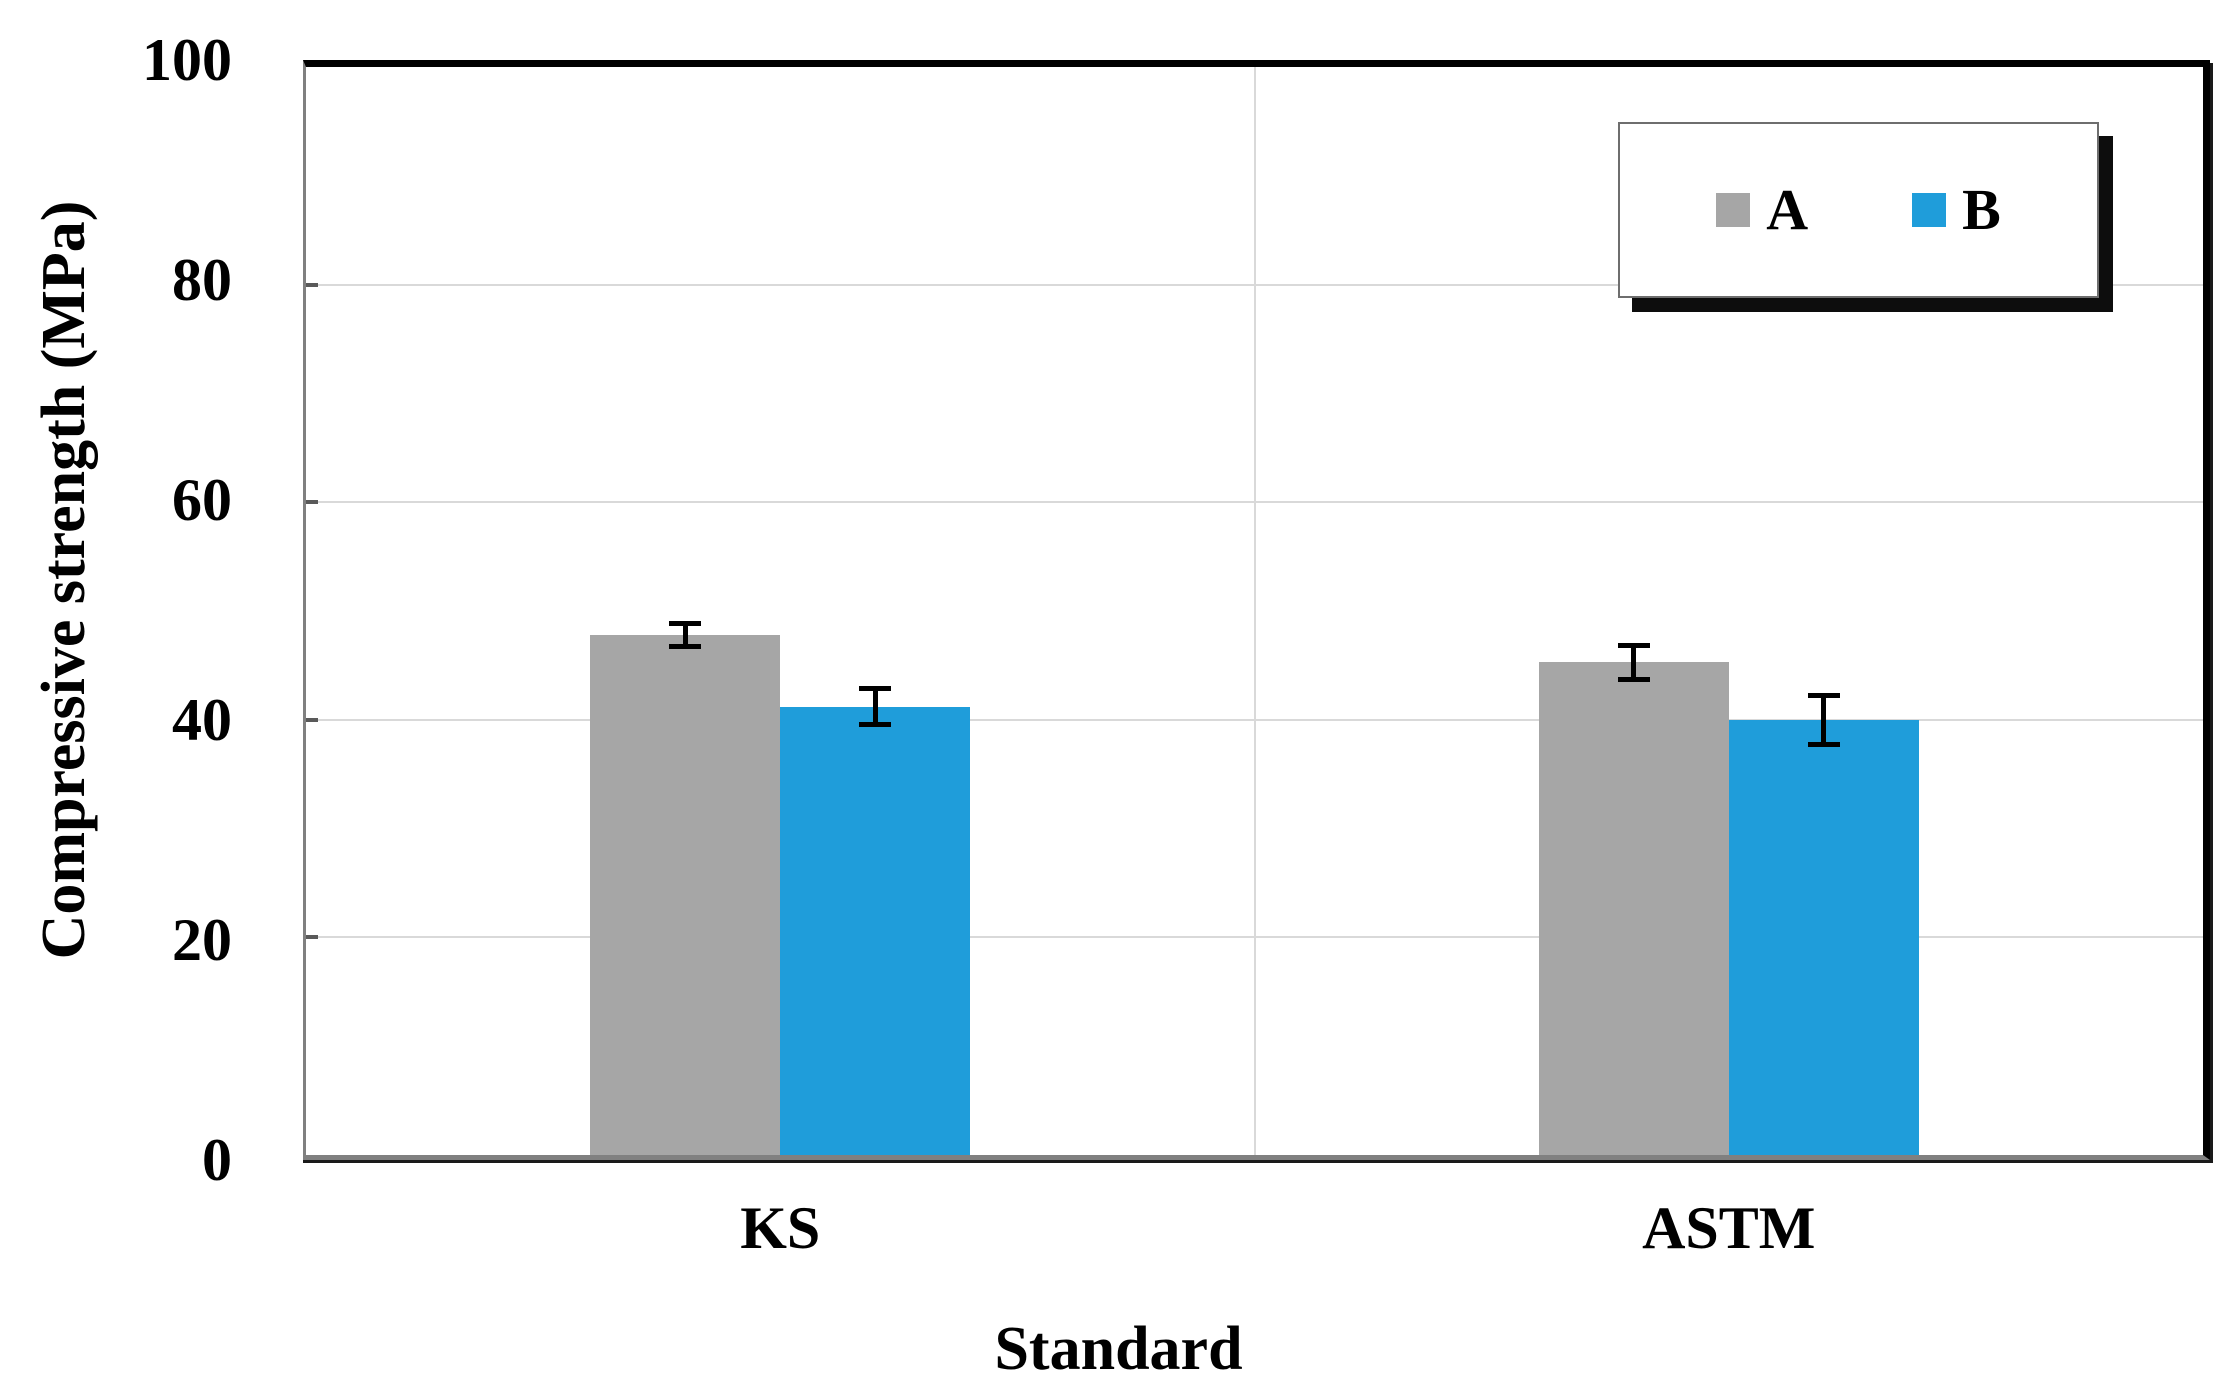  What do you see at coordinates (217, 1160) in the screenshot?
I see `y-tick-label-0: 0` at bounding box center [217, 1160].